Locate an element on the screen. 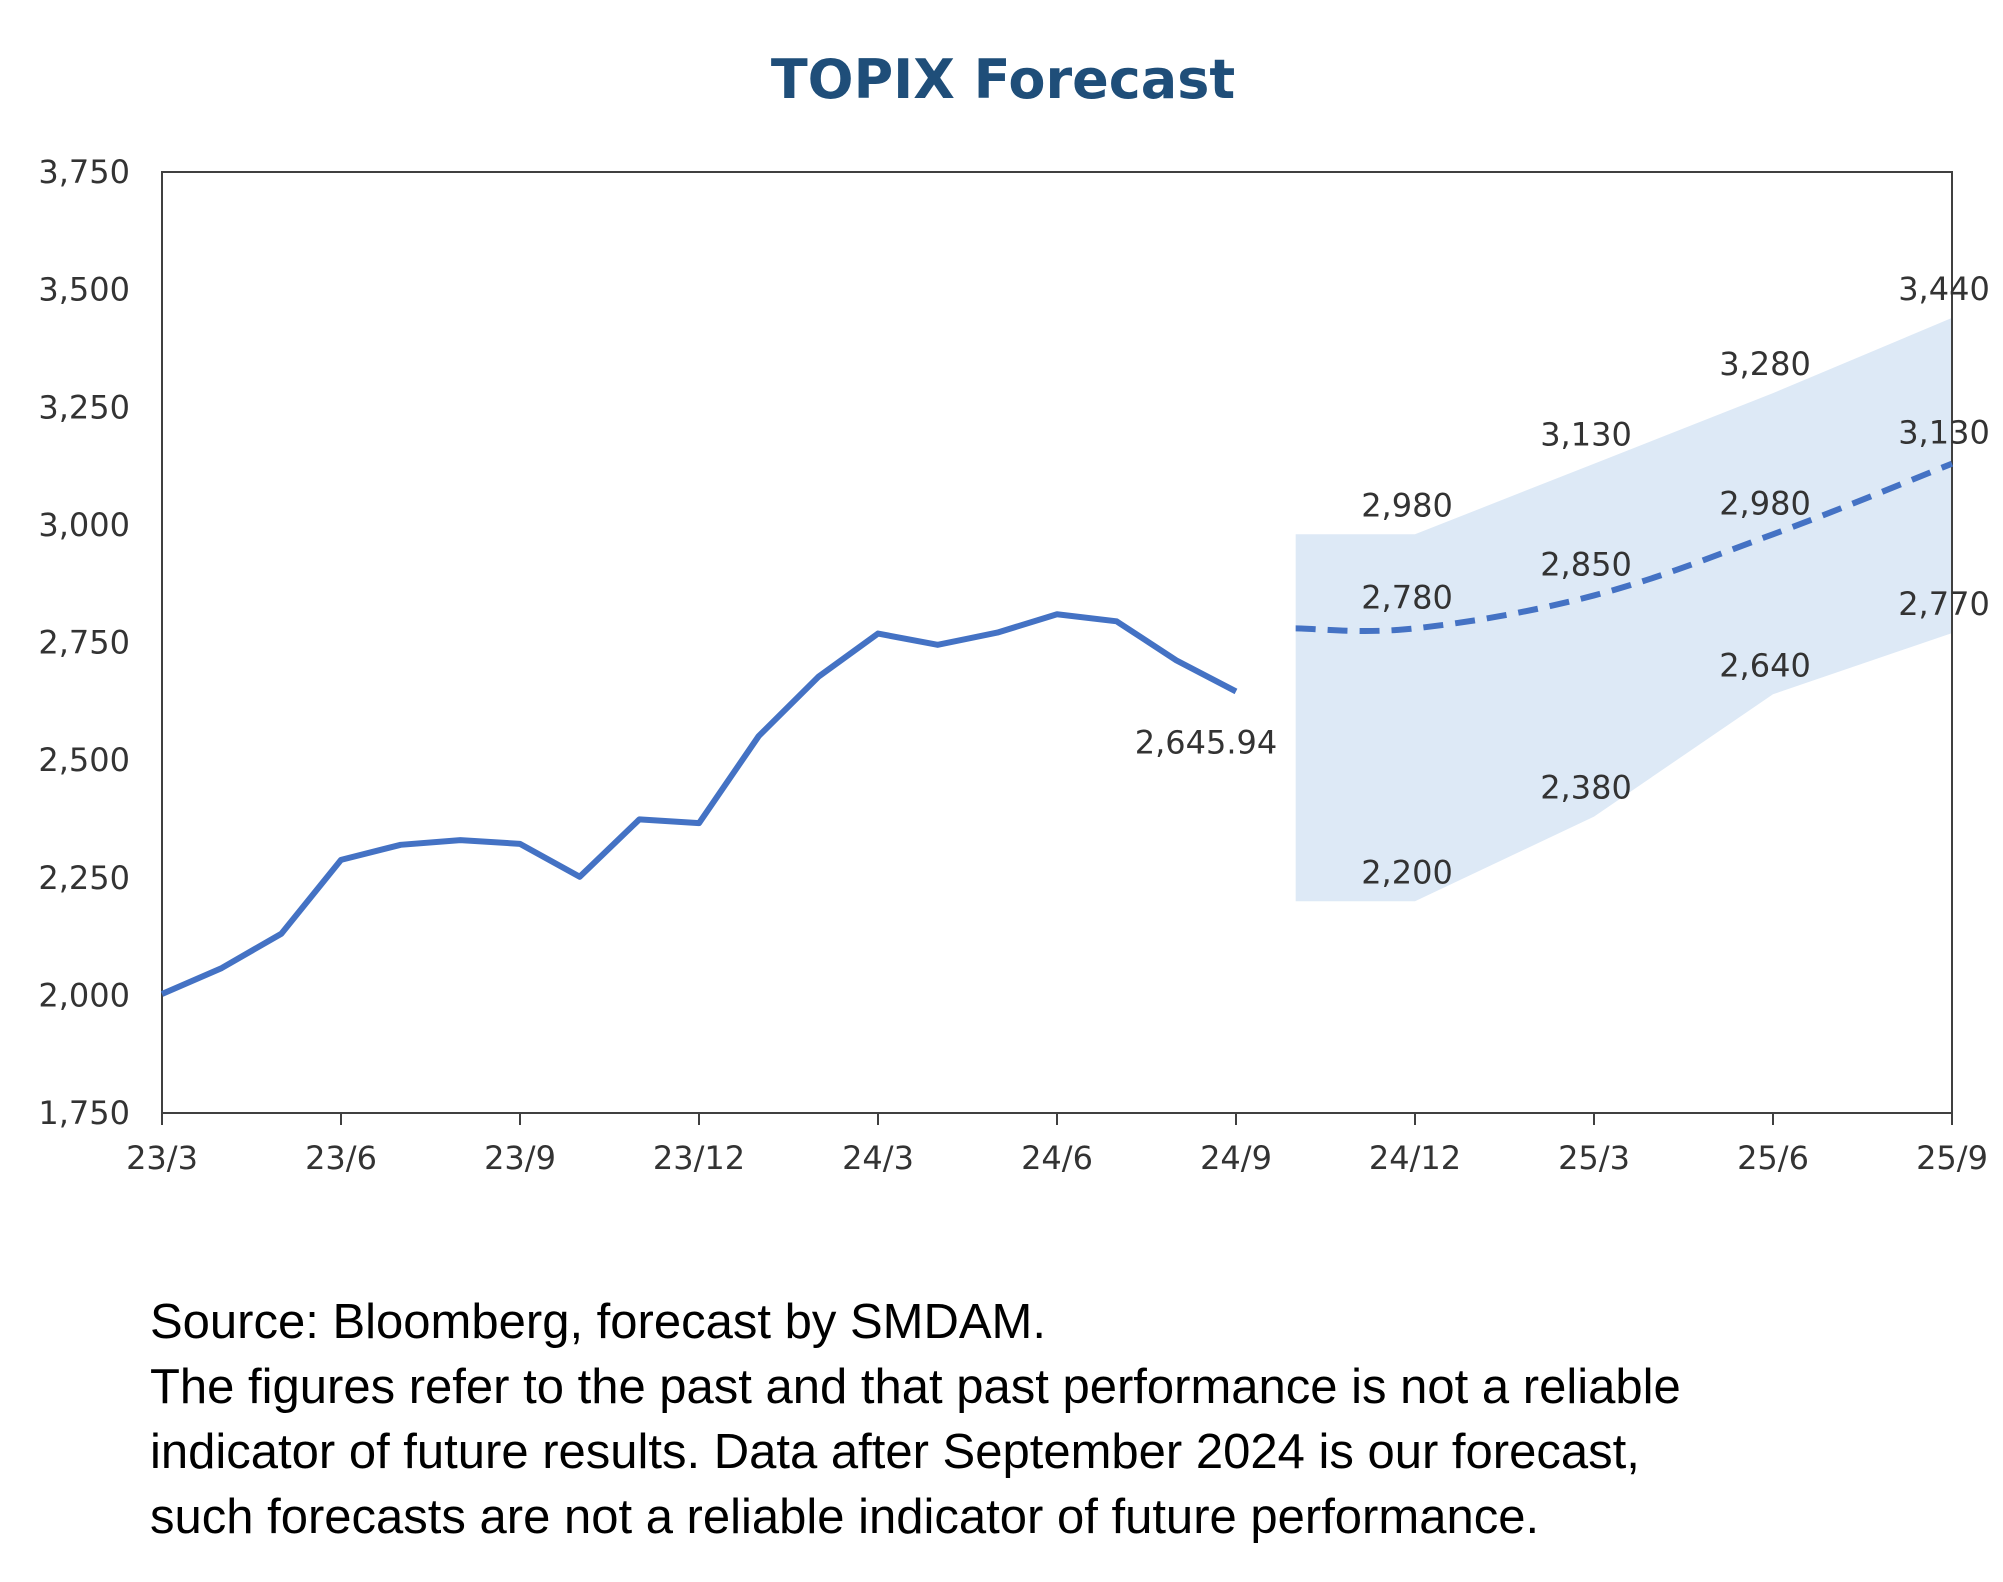 This screenshot has height=1582, width=2003. y-tick-label: 2,750 is located at coordinates (84, 643).